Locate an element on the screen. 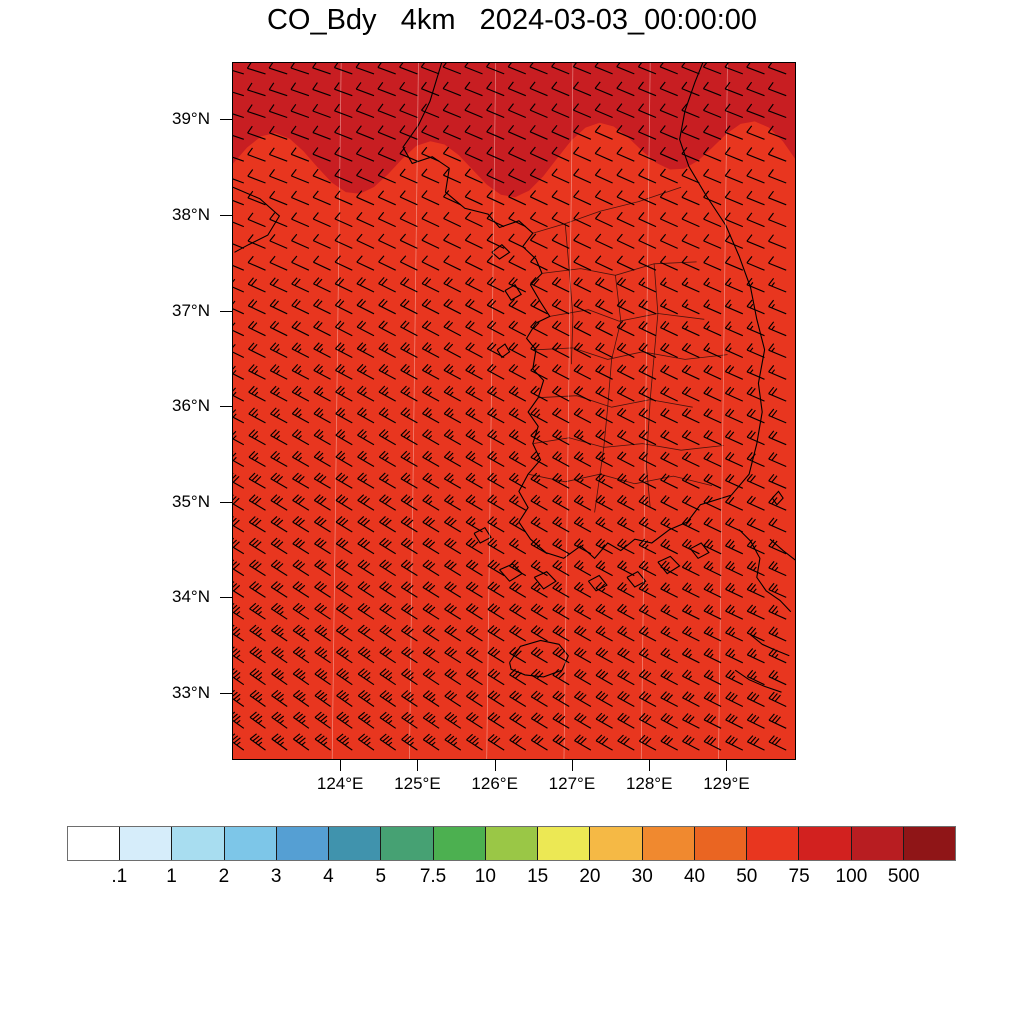 This screenshot has width=1024, height=1024. colorbar-label-4: 4 is located at coordinates (328, 876).